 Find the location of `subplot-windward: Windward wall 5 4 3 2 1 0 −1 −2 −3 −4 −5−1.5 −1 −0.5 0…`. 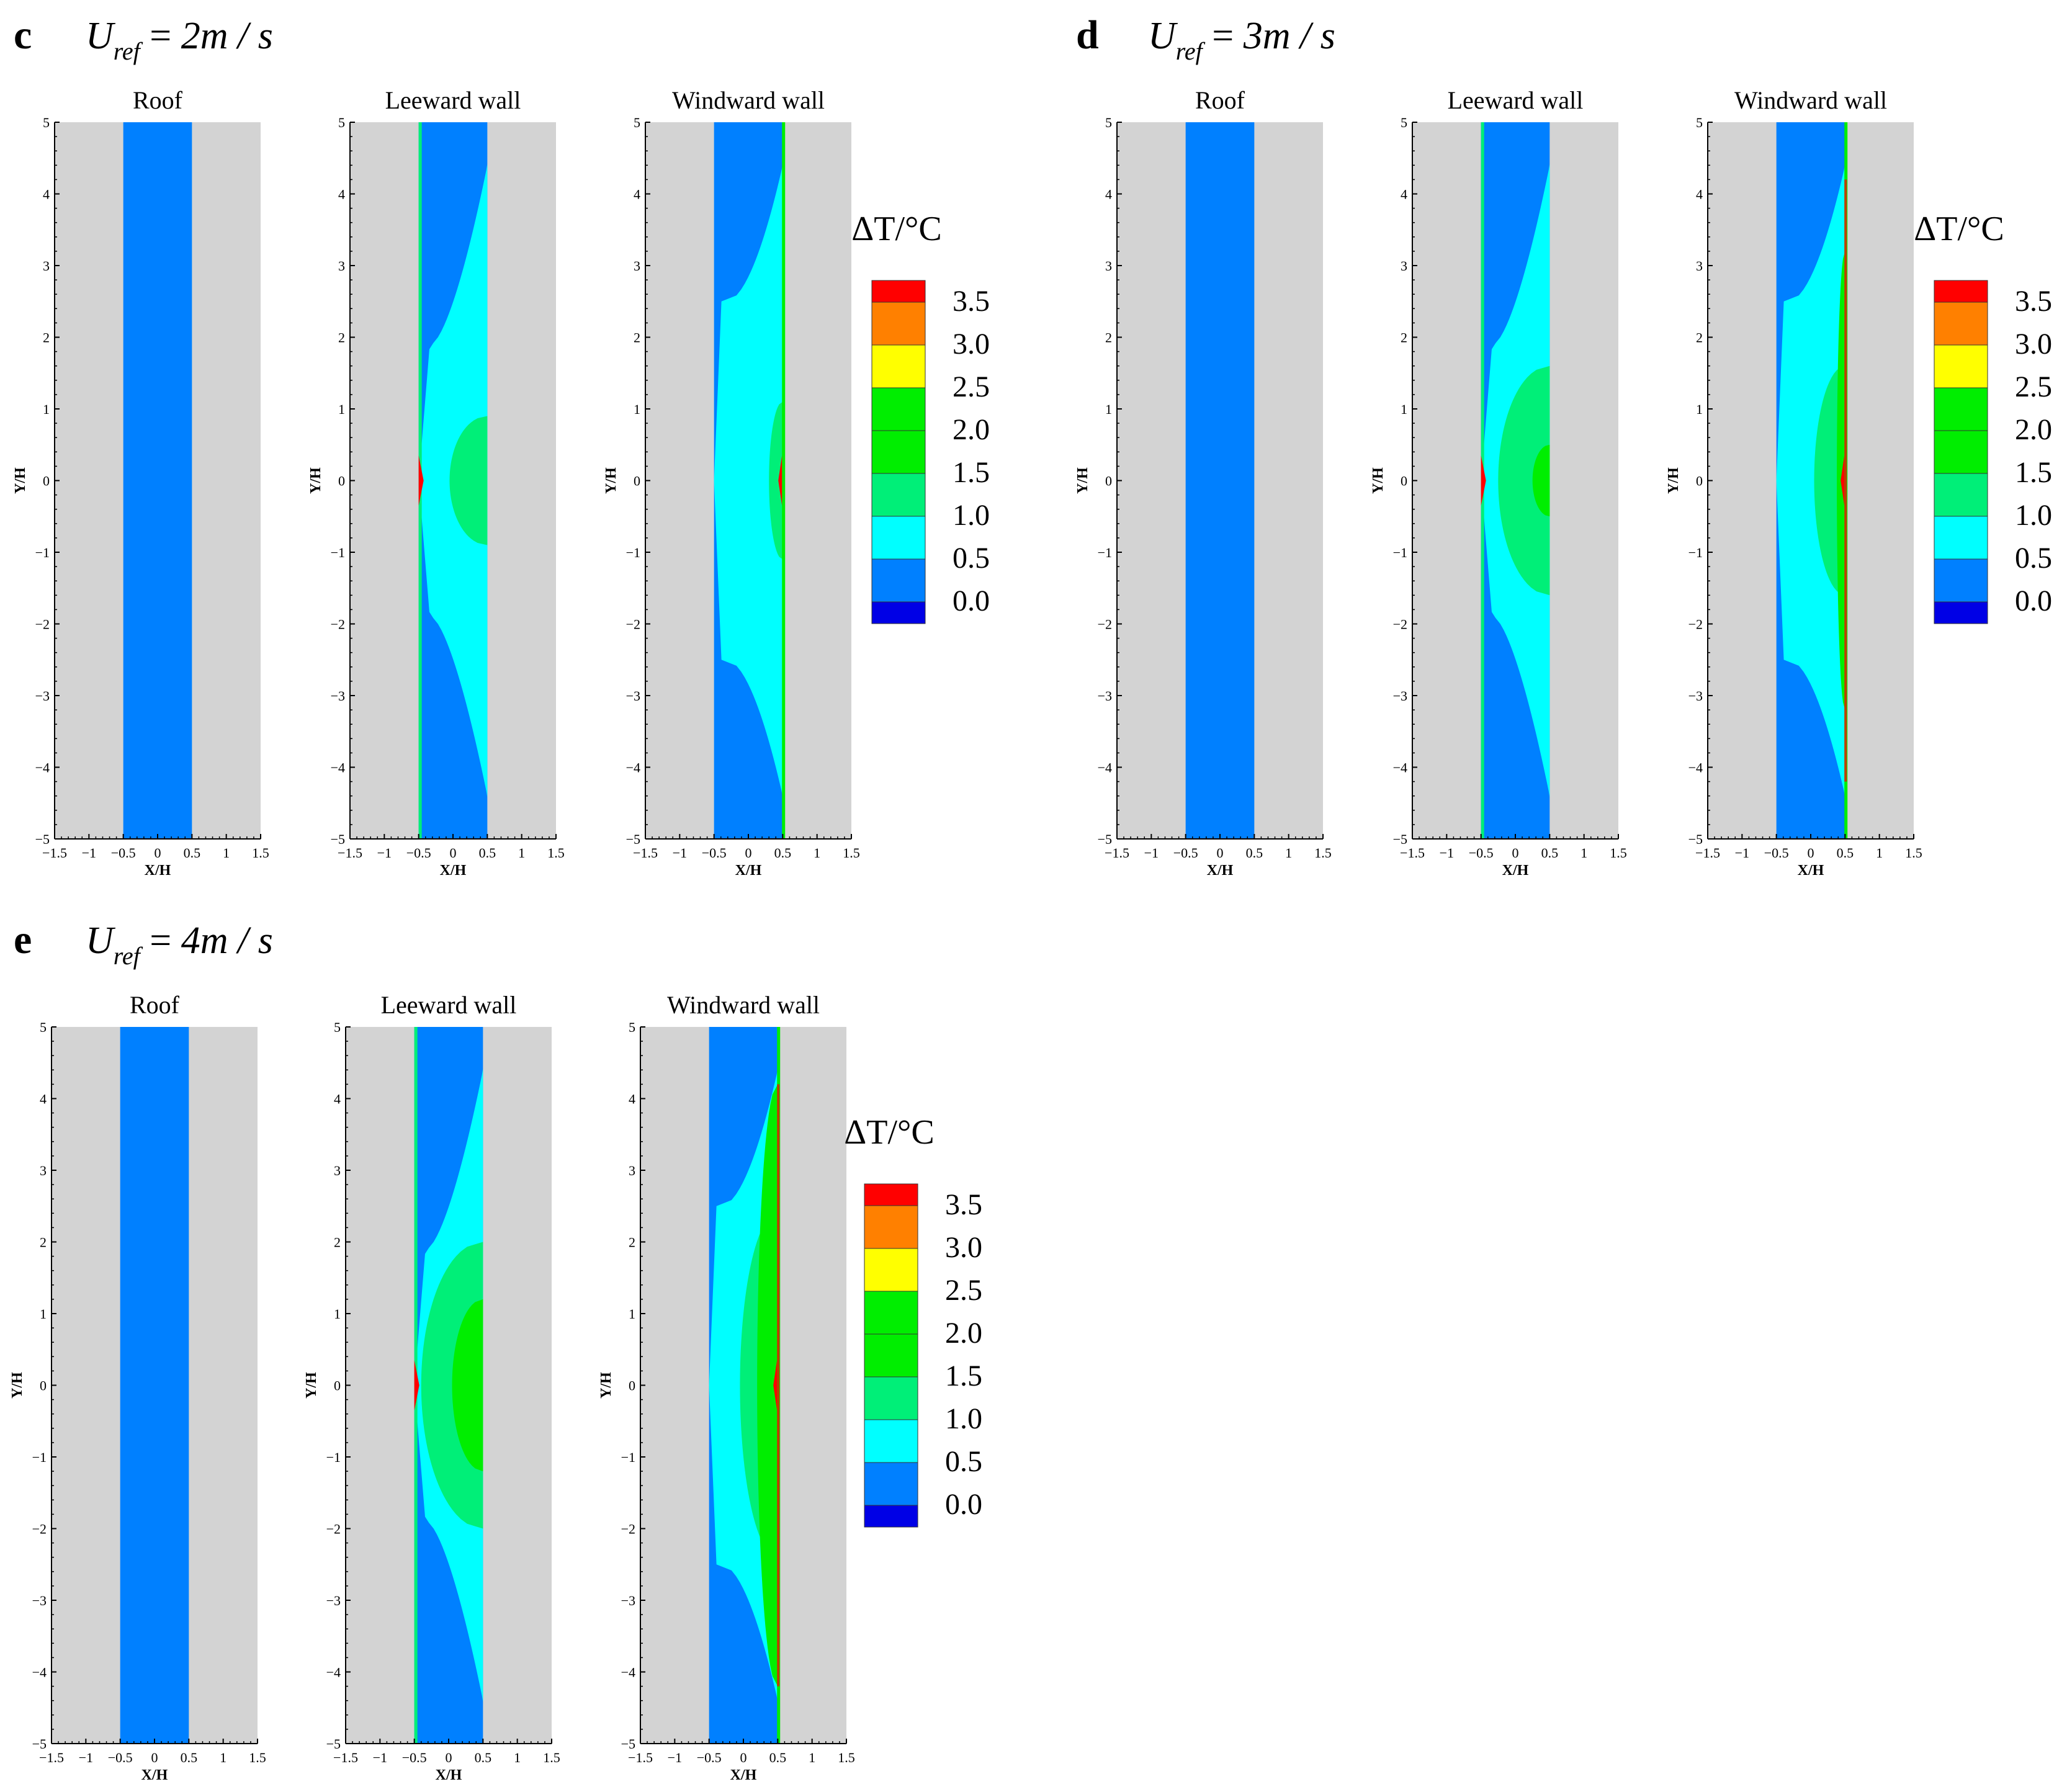

subplot-windward: Windward wall 5 4 3 2 1 0 −1 −2 −3 −4 −5−1.5 −1 −0.5 0… is located at coordinates (731, 482).